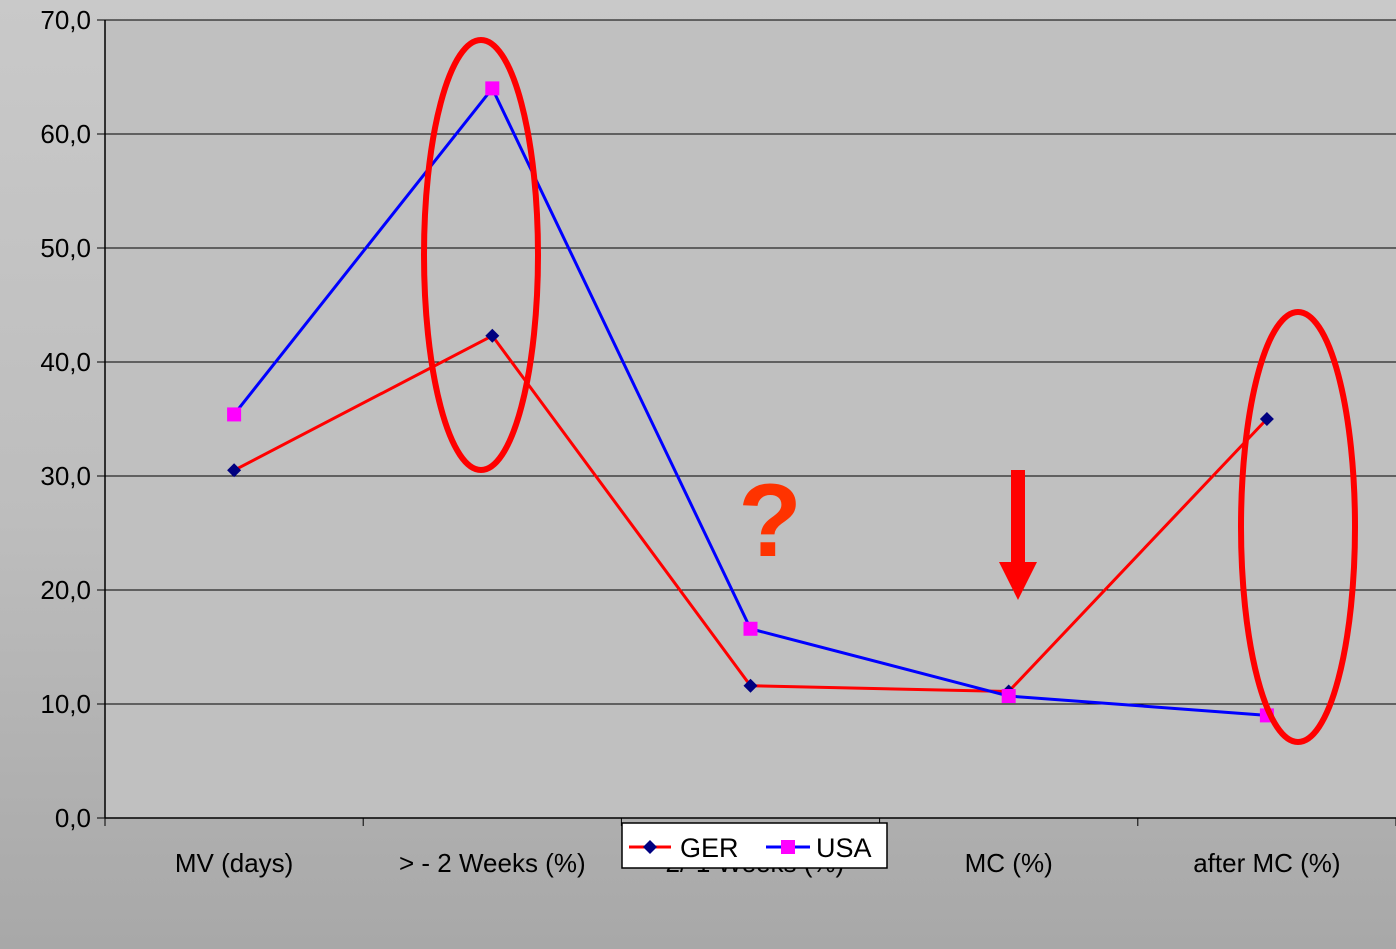  Describe the element at coordinates (65, 362) in the screenshot. I see `y-tick-label: 40,0` at that location.